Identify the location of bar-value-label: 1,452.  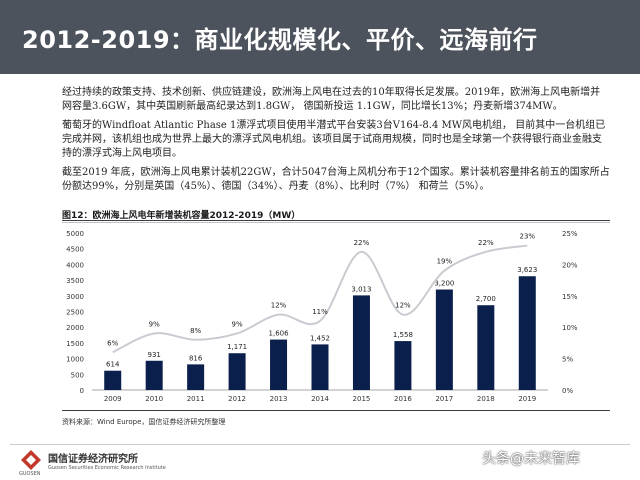
(320, 338).